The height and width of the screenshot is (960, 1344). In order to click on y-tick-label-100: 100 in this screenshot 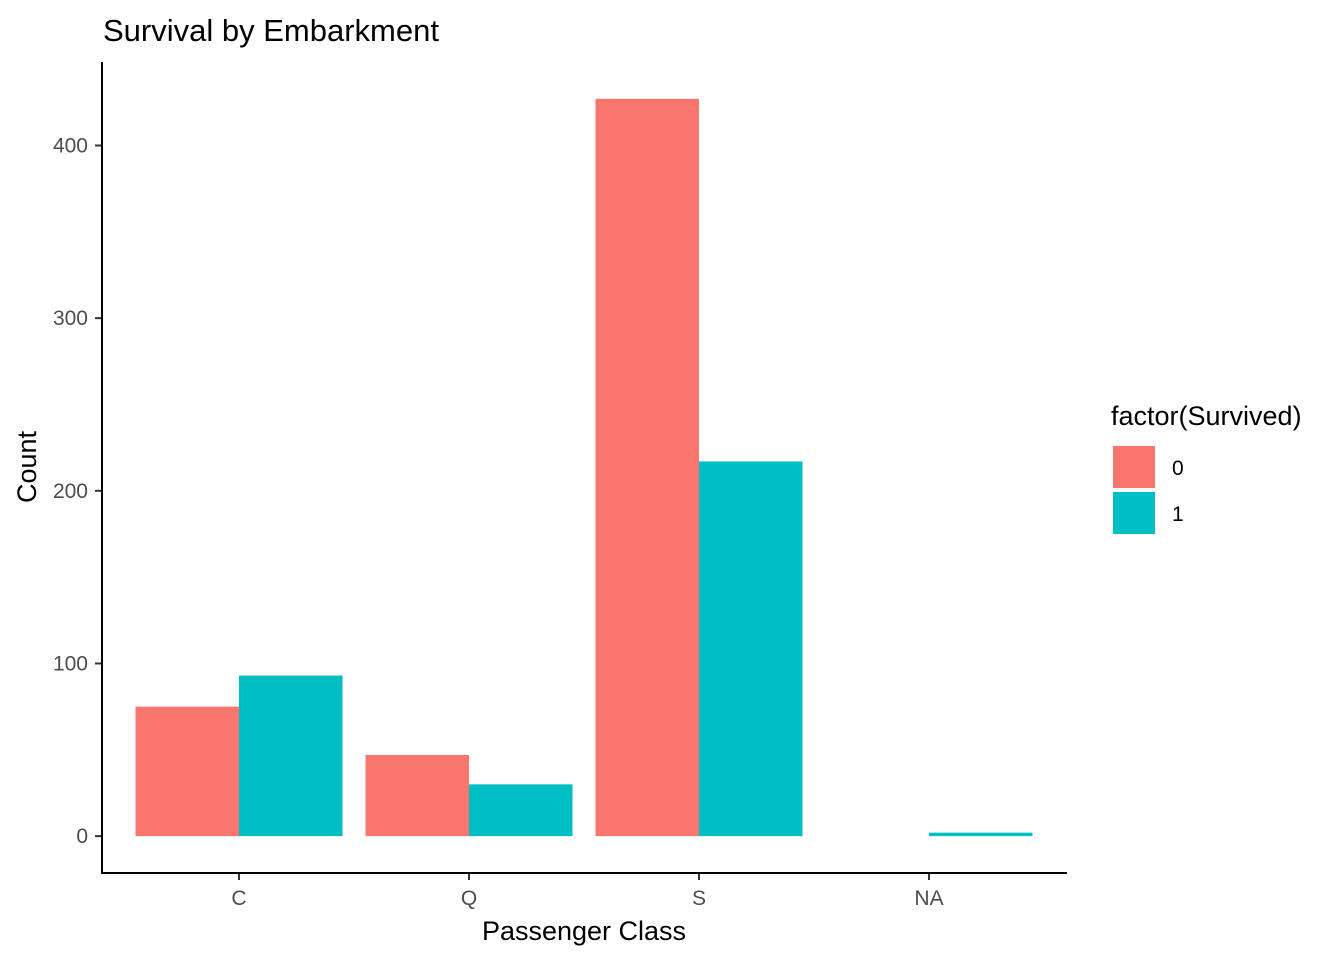, I will do `click(70, 663)`.